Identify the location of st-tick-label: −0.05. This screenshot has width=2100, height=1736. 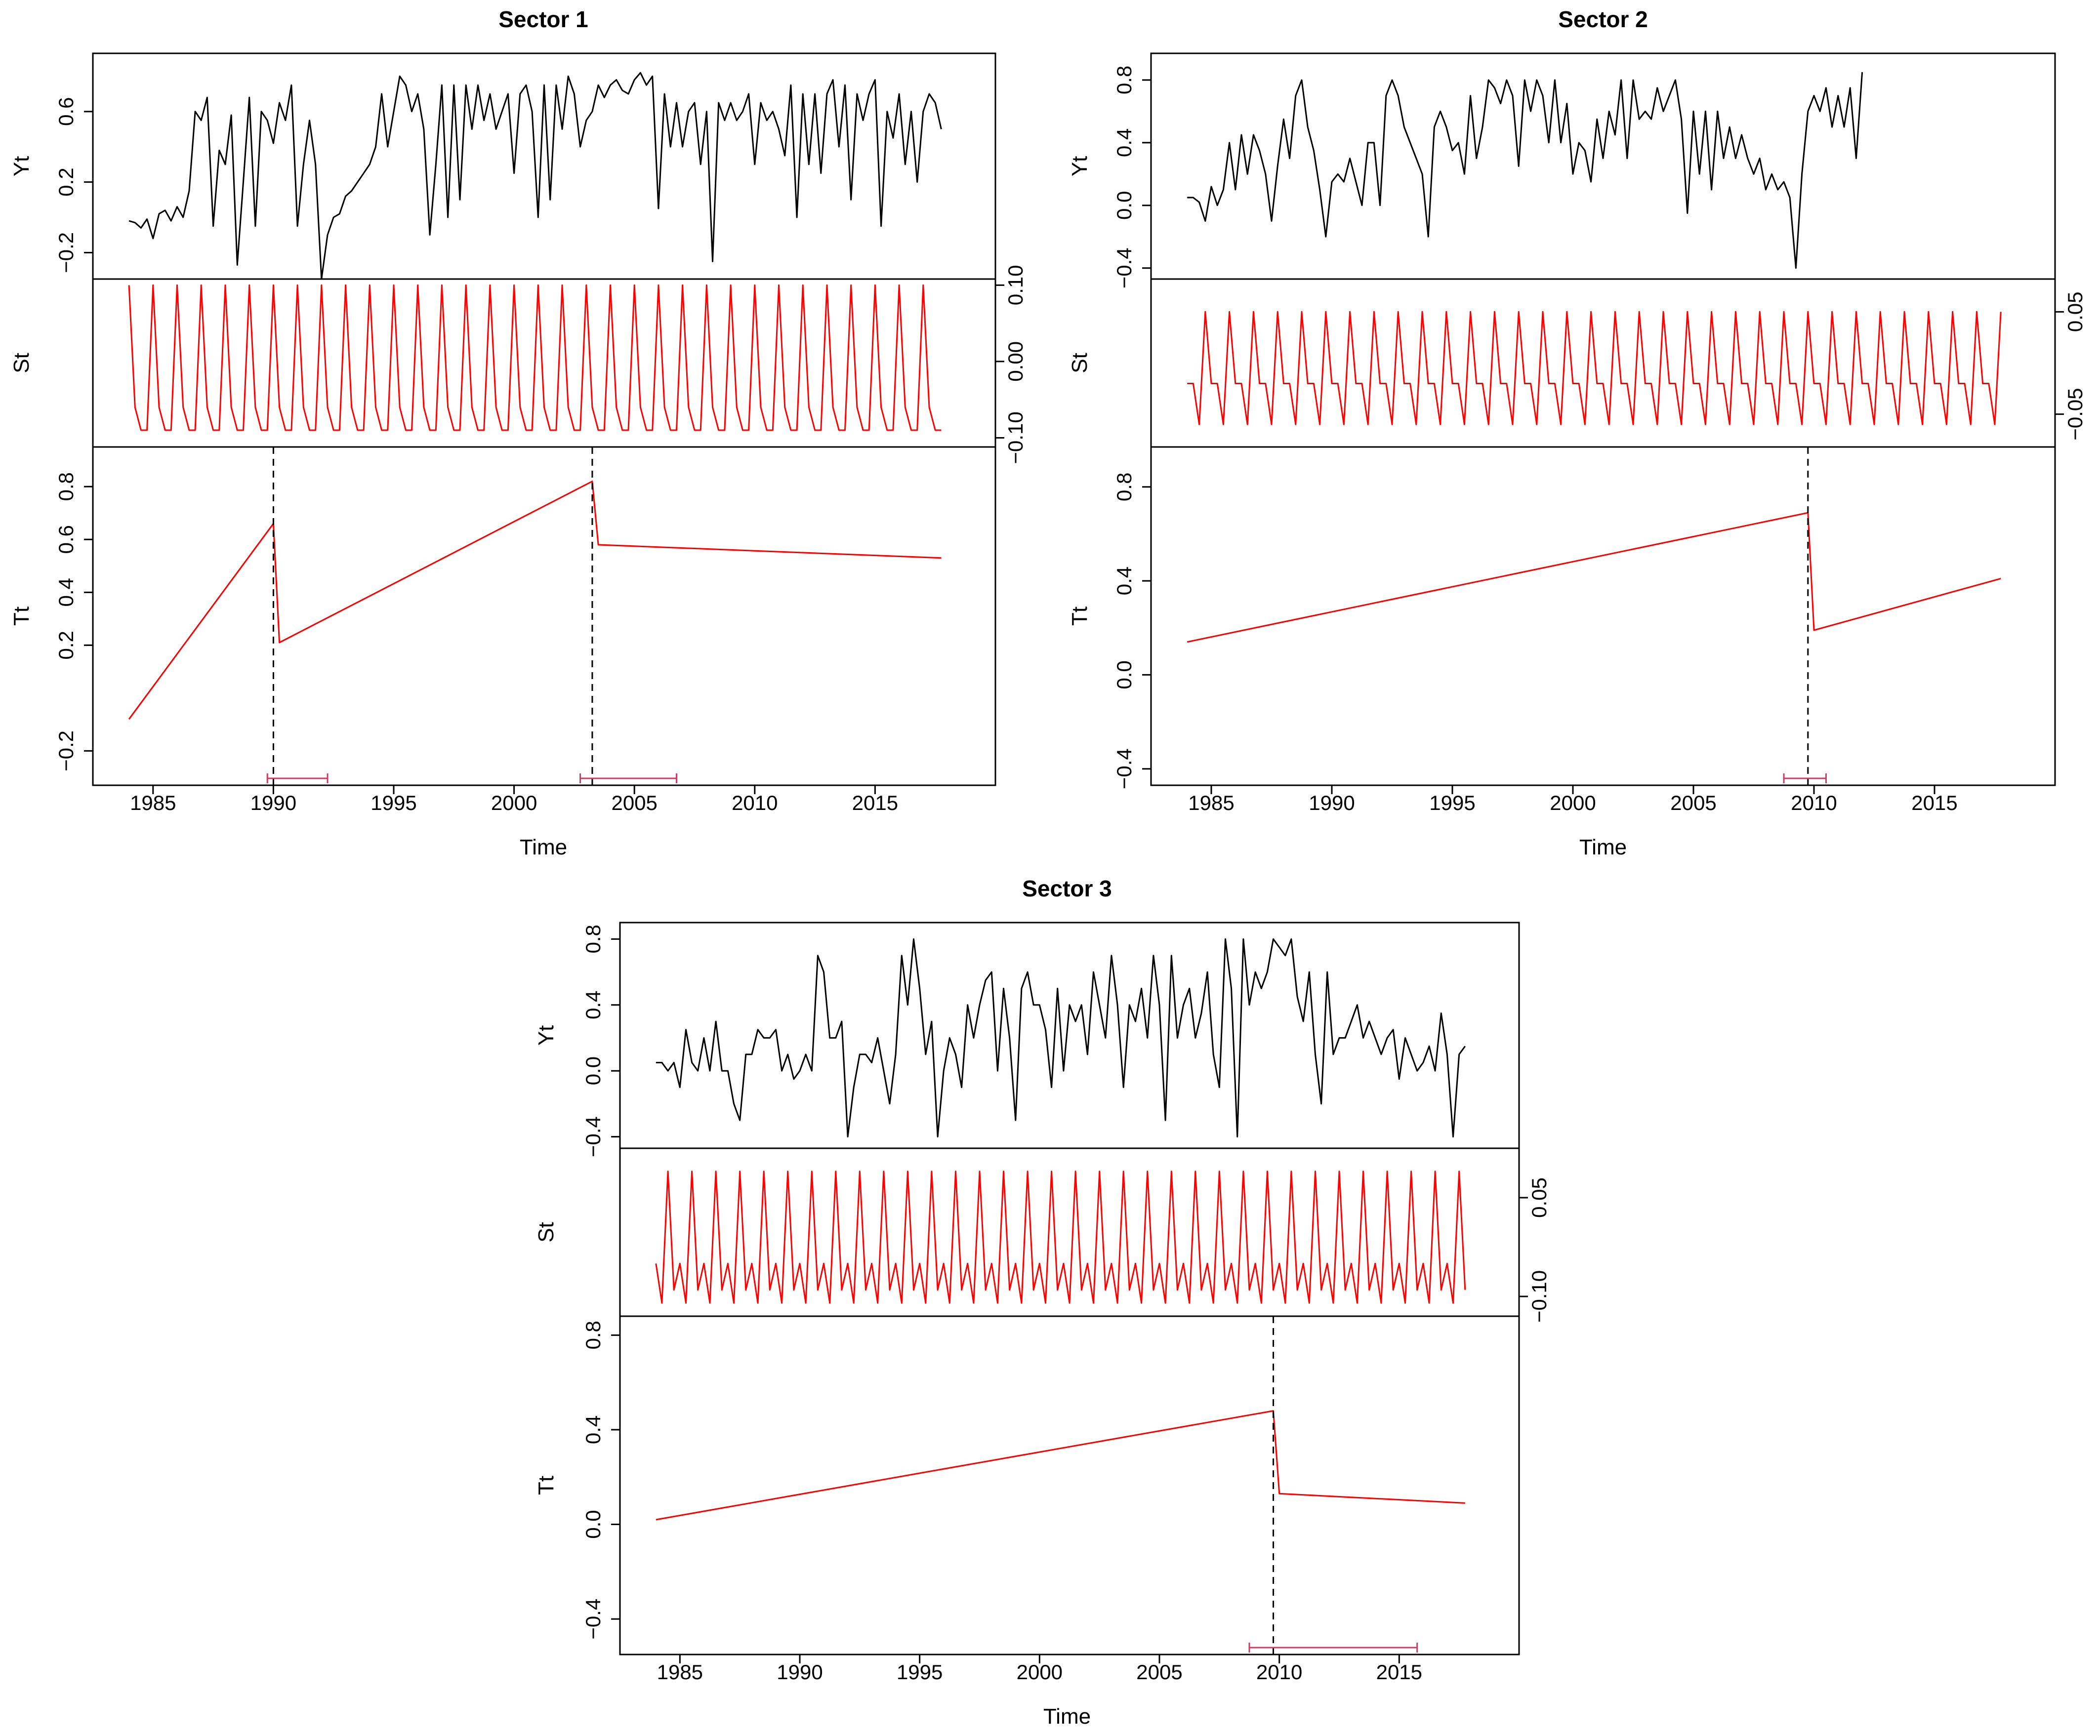
(2075, 415).